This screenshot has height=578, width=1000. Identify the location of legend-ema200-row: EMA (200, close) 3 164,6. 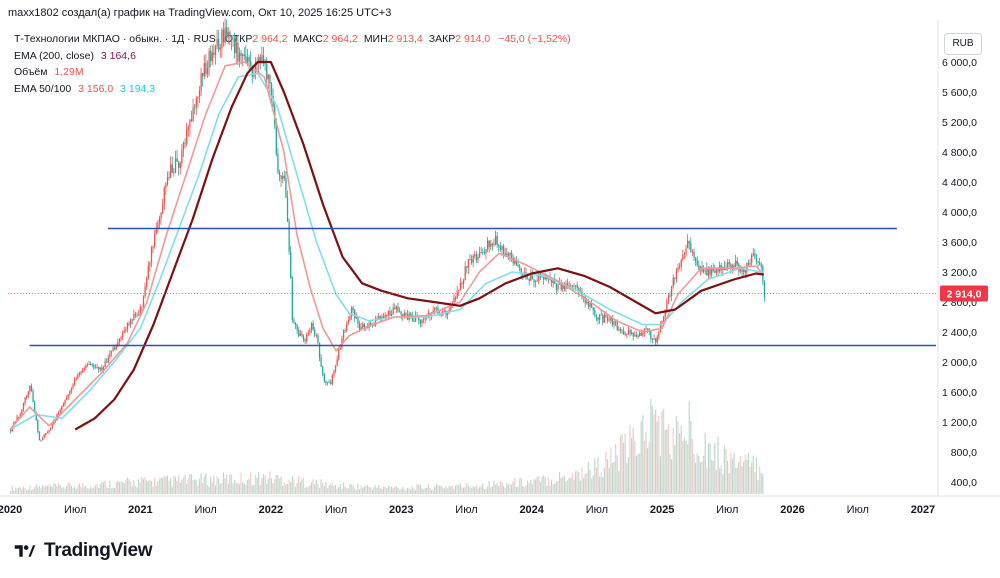
(292, 56).